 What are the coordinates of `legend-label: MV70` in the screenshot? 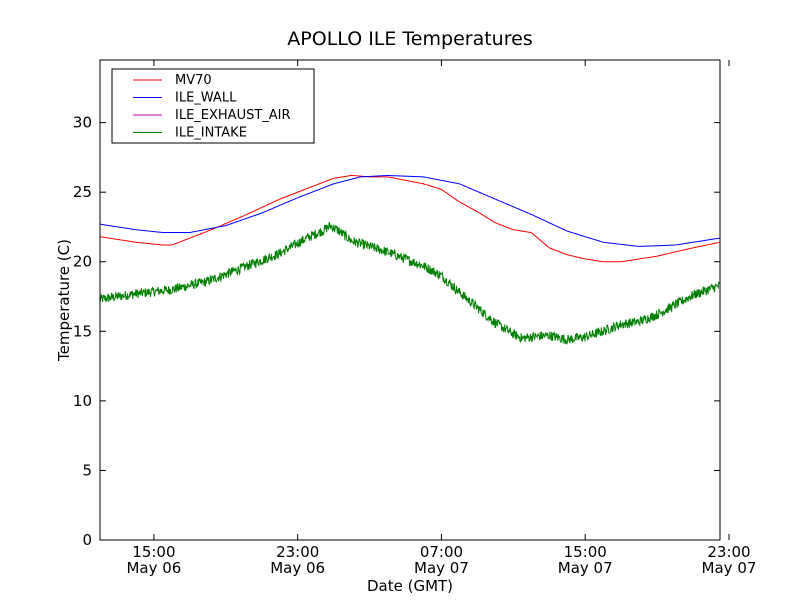 It's located at (193, 80).